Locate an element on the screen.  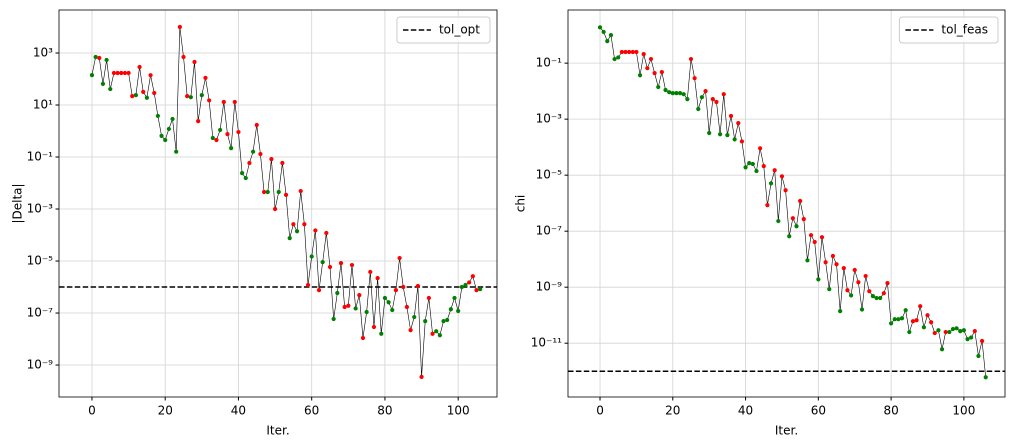
x-tick-label: 20 is located at coordinates (672, 411).